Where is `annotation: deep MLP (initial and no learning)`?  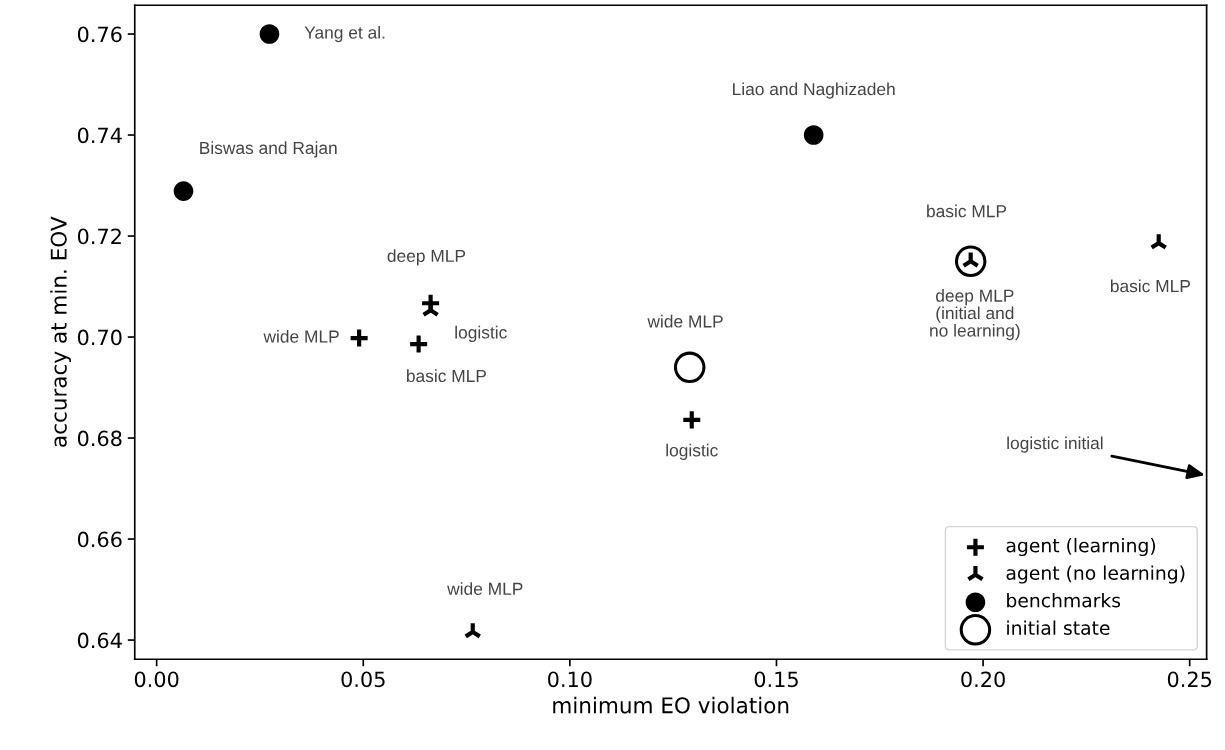
annotation: deep MLP (initial and no learning) is located at coordinates (975, 315).